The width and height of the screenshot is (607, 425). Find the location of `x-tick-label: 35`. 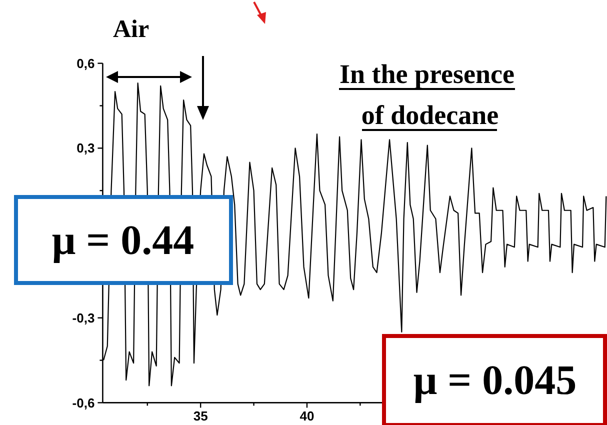

x-tick-label: 35 is located at coordinates (200, 416).